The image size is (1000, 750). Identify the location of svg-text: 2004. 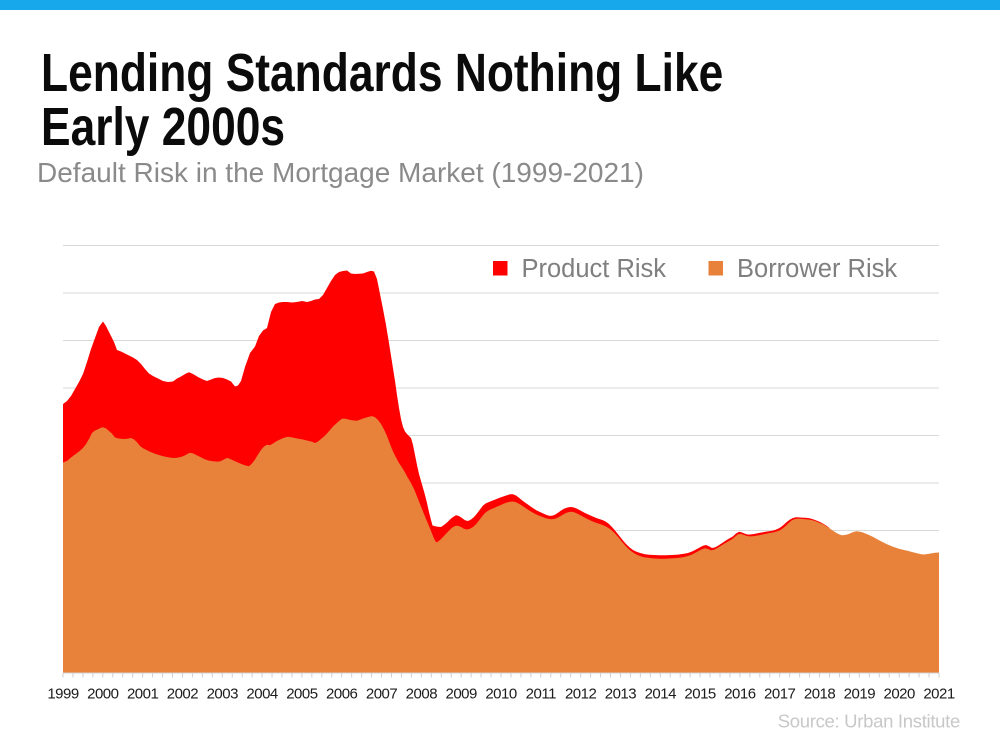
(262, 694).